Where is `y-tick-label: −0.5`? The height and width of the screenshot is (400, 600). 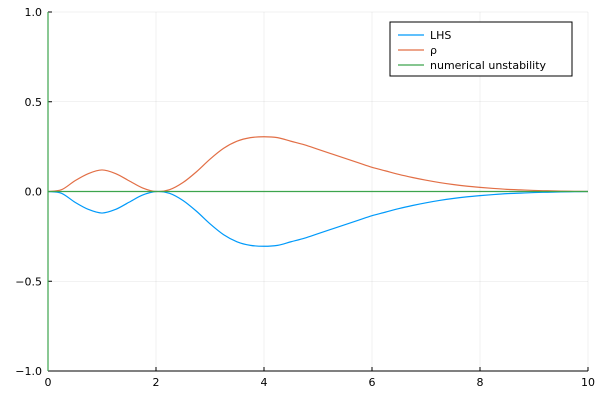
y-tick-label: −0.5 is located at coordinates (28, 281).